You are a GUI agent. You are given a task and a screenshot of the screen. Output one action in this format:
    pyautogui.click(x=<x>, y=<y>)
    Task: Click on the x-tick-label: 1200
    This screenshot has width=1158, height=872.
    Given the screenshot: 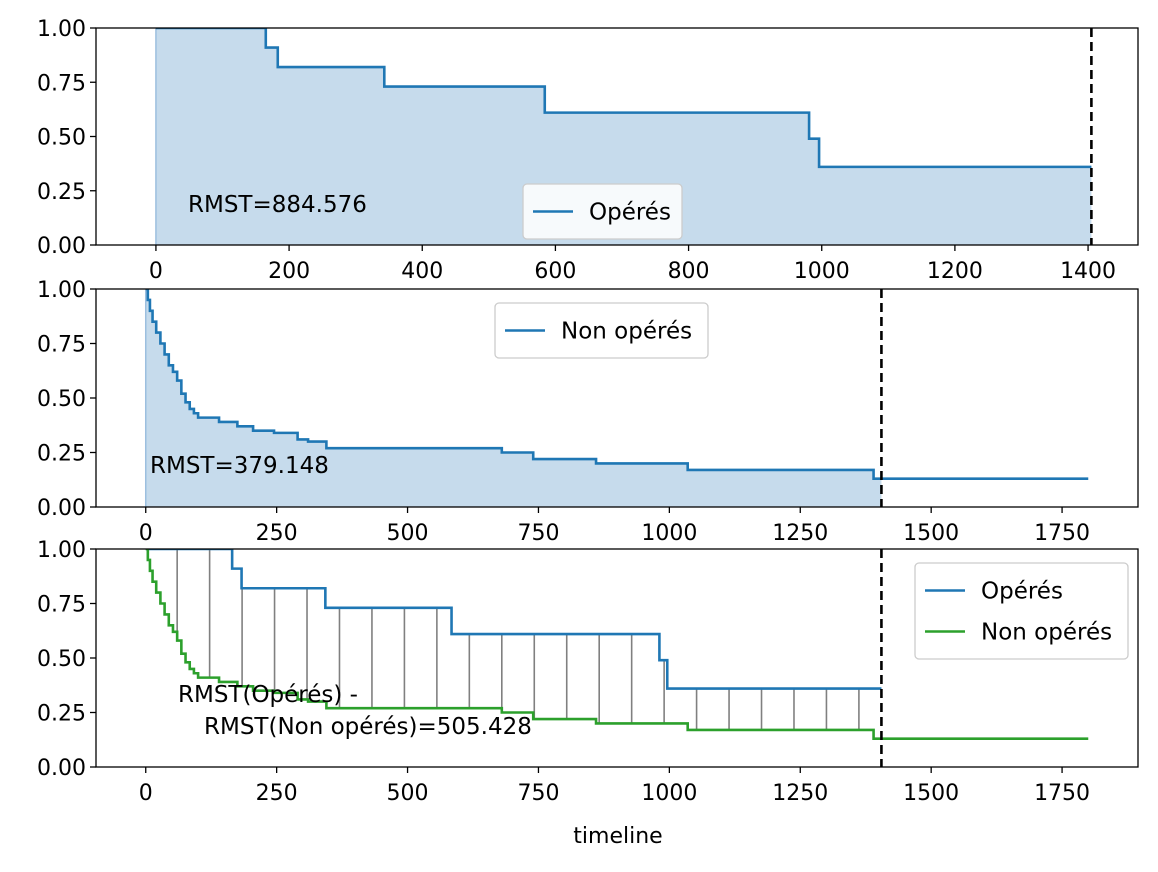 What is the action you would take?
    pyautogui.click(x=955, y=271)
    